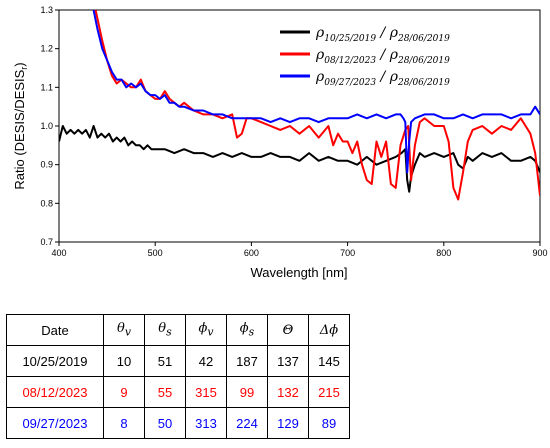 This screenshot has height=448, width=550. I want to click on cell-delta-phi: 145, so click(329, 361).